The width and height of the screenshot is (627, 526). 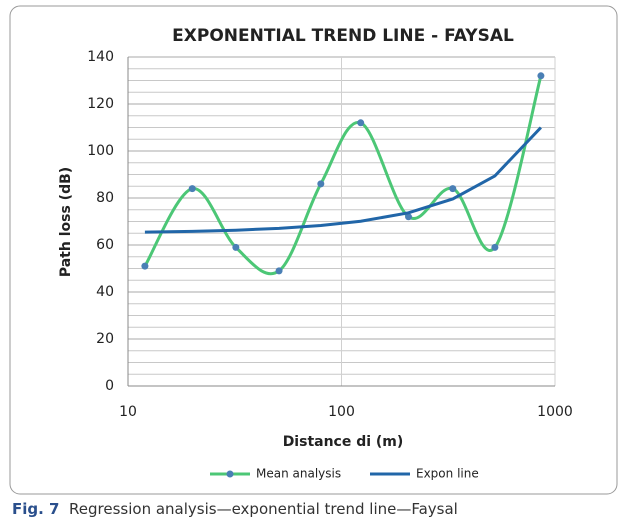 I want to click on y-tick-label: 80, so click(x=105, y=198).